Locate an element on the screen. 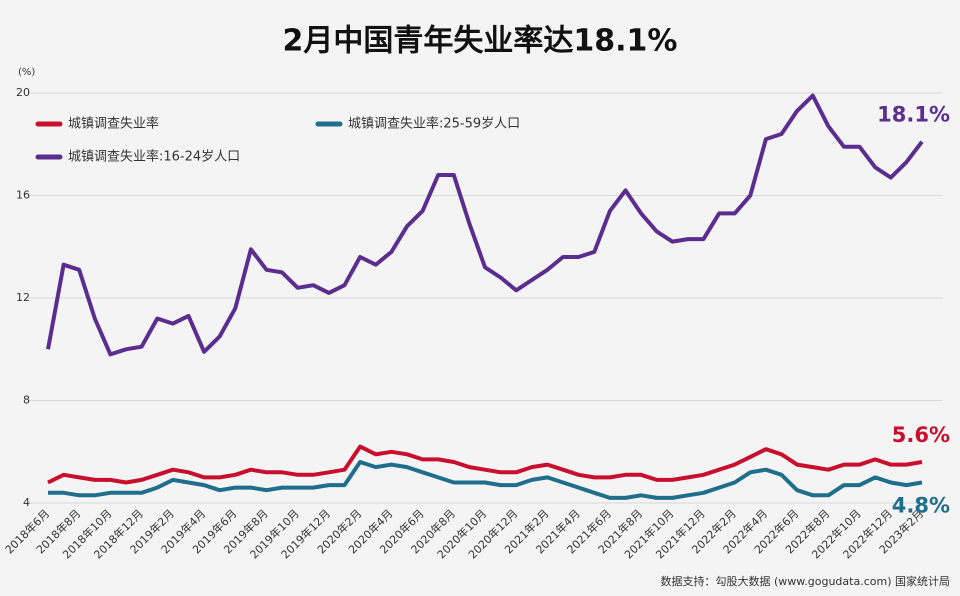  value-label: 5.6% is located at coordinates (921, 435).